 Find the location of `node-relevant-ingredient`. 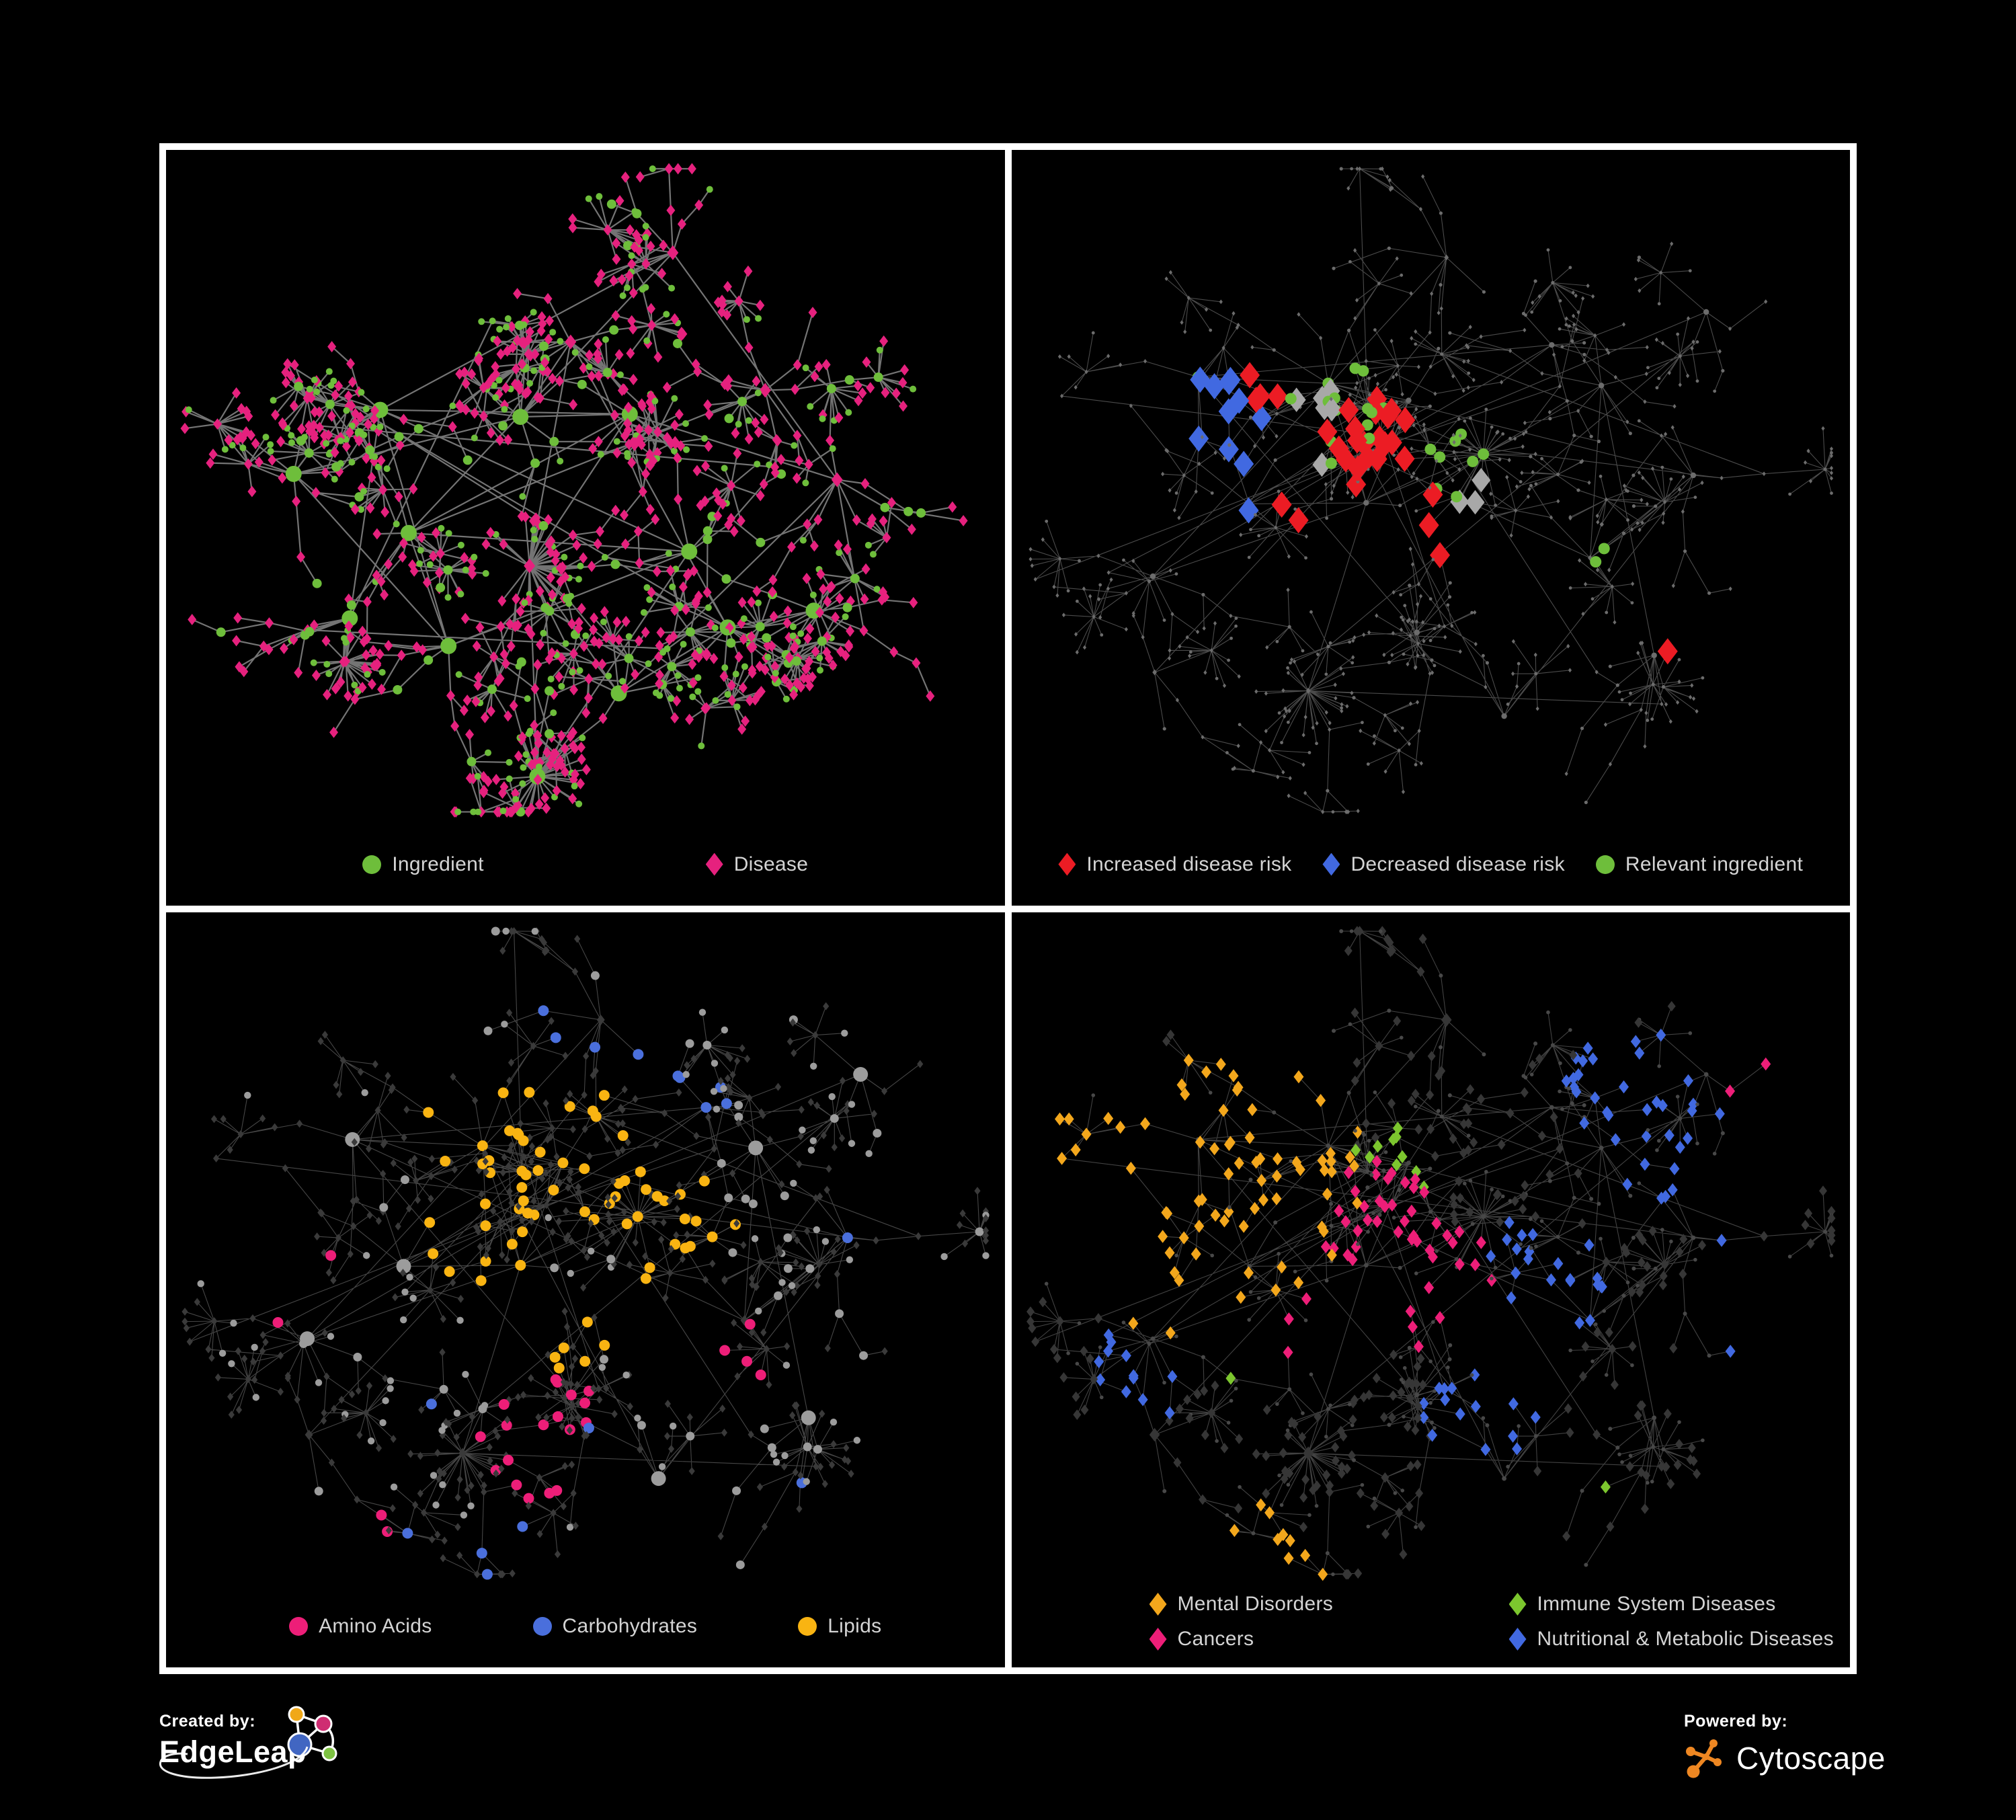

node-relevant-ingredient is located at coordinates (1461, 434).